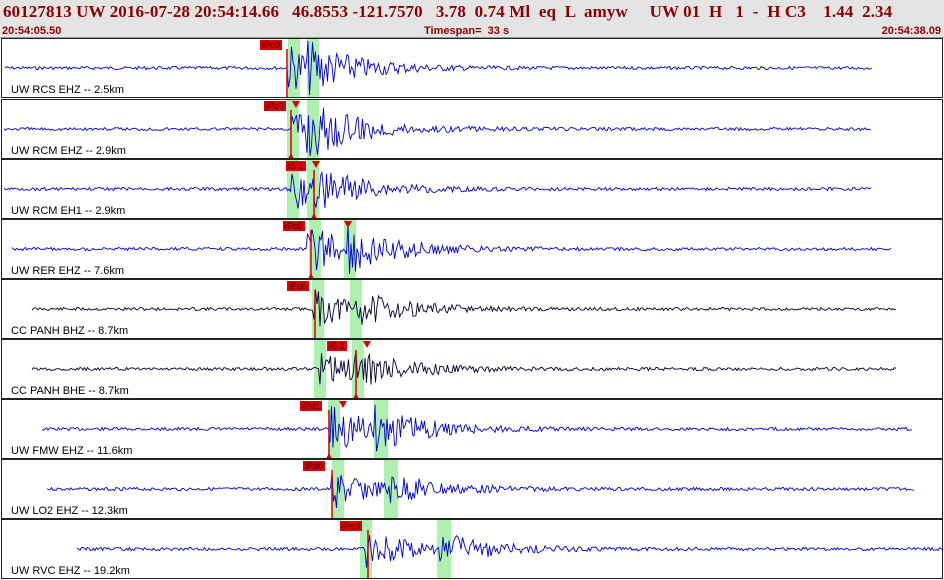 This screenshot has height=580, width=944. What do you see at coordinates (68, 271) in the screenshot?
I see `channel-label: UW RER EHZ -- 7.6km` at bounding box center [68, 271].